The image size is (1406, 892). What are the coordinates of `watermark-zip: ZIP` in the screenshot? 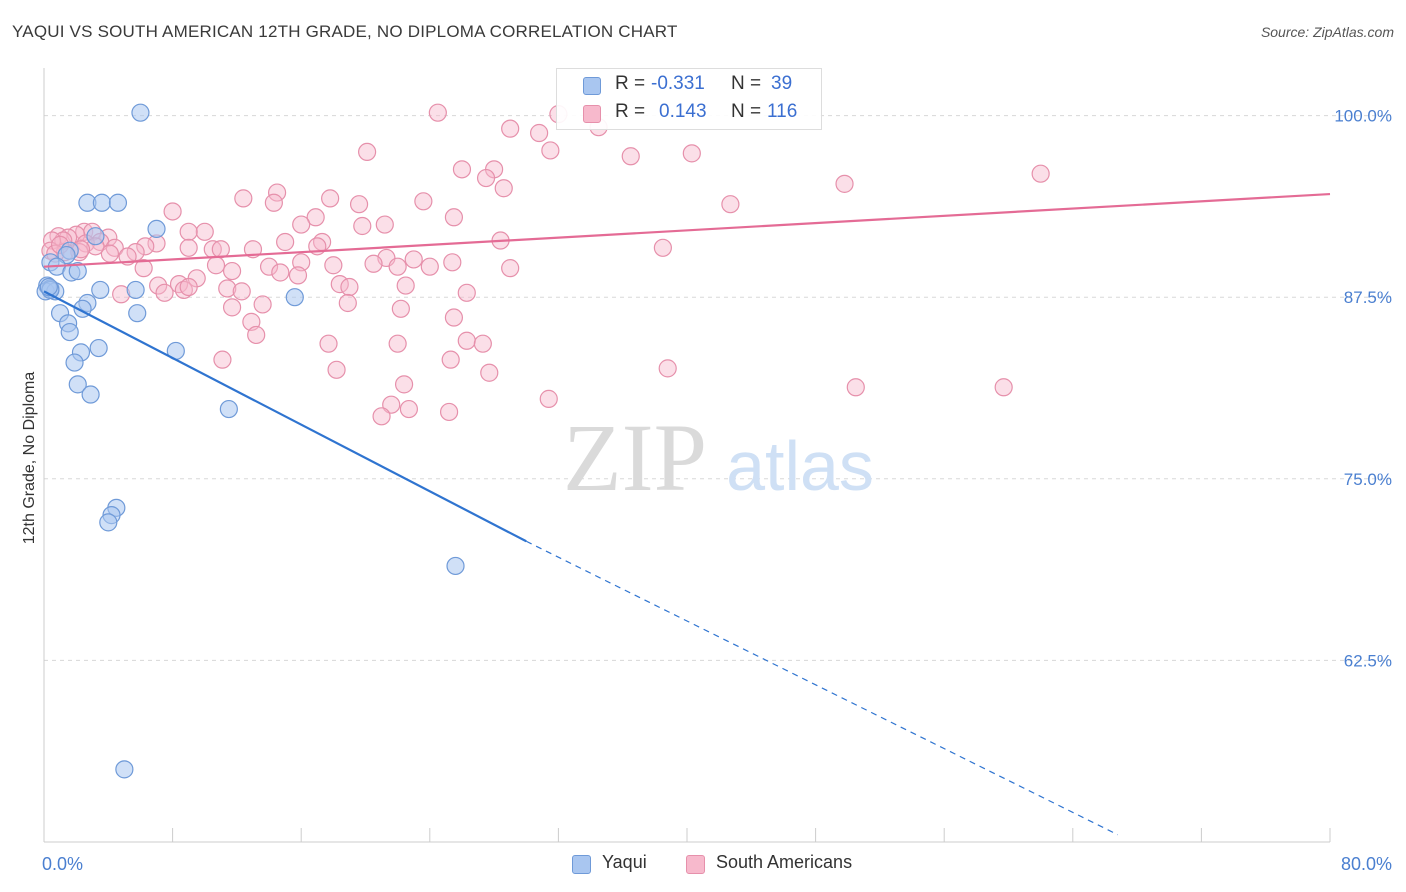 It's located at (635, 457).